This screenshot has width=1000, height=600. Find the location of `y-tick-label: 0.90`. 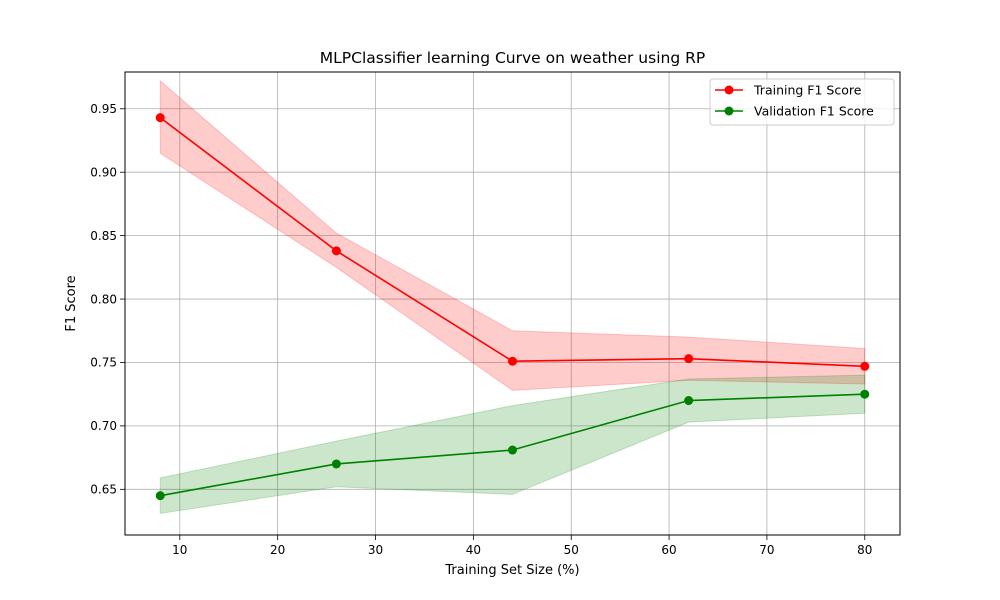

y-tick-label: 0.90 is located at coordinates (103, 172).